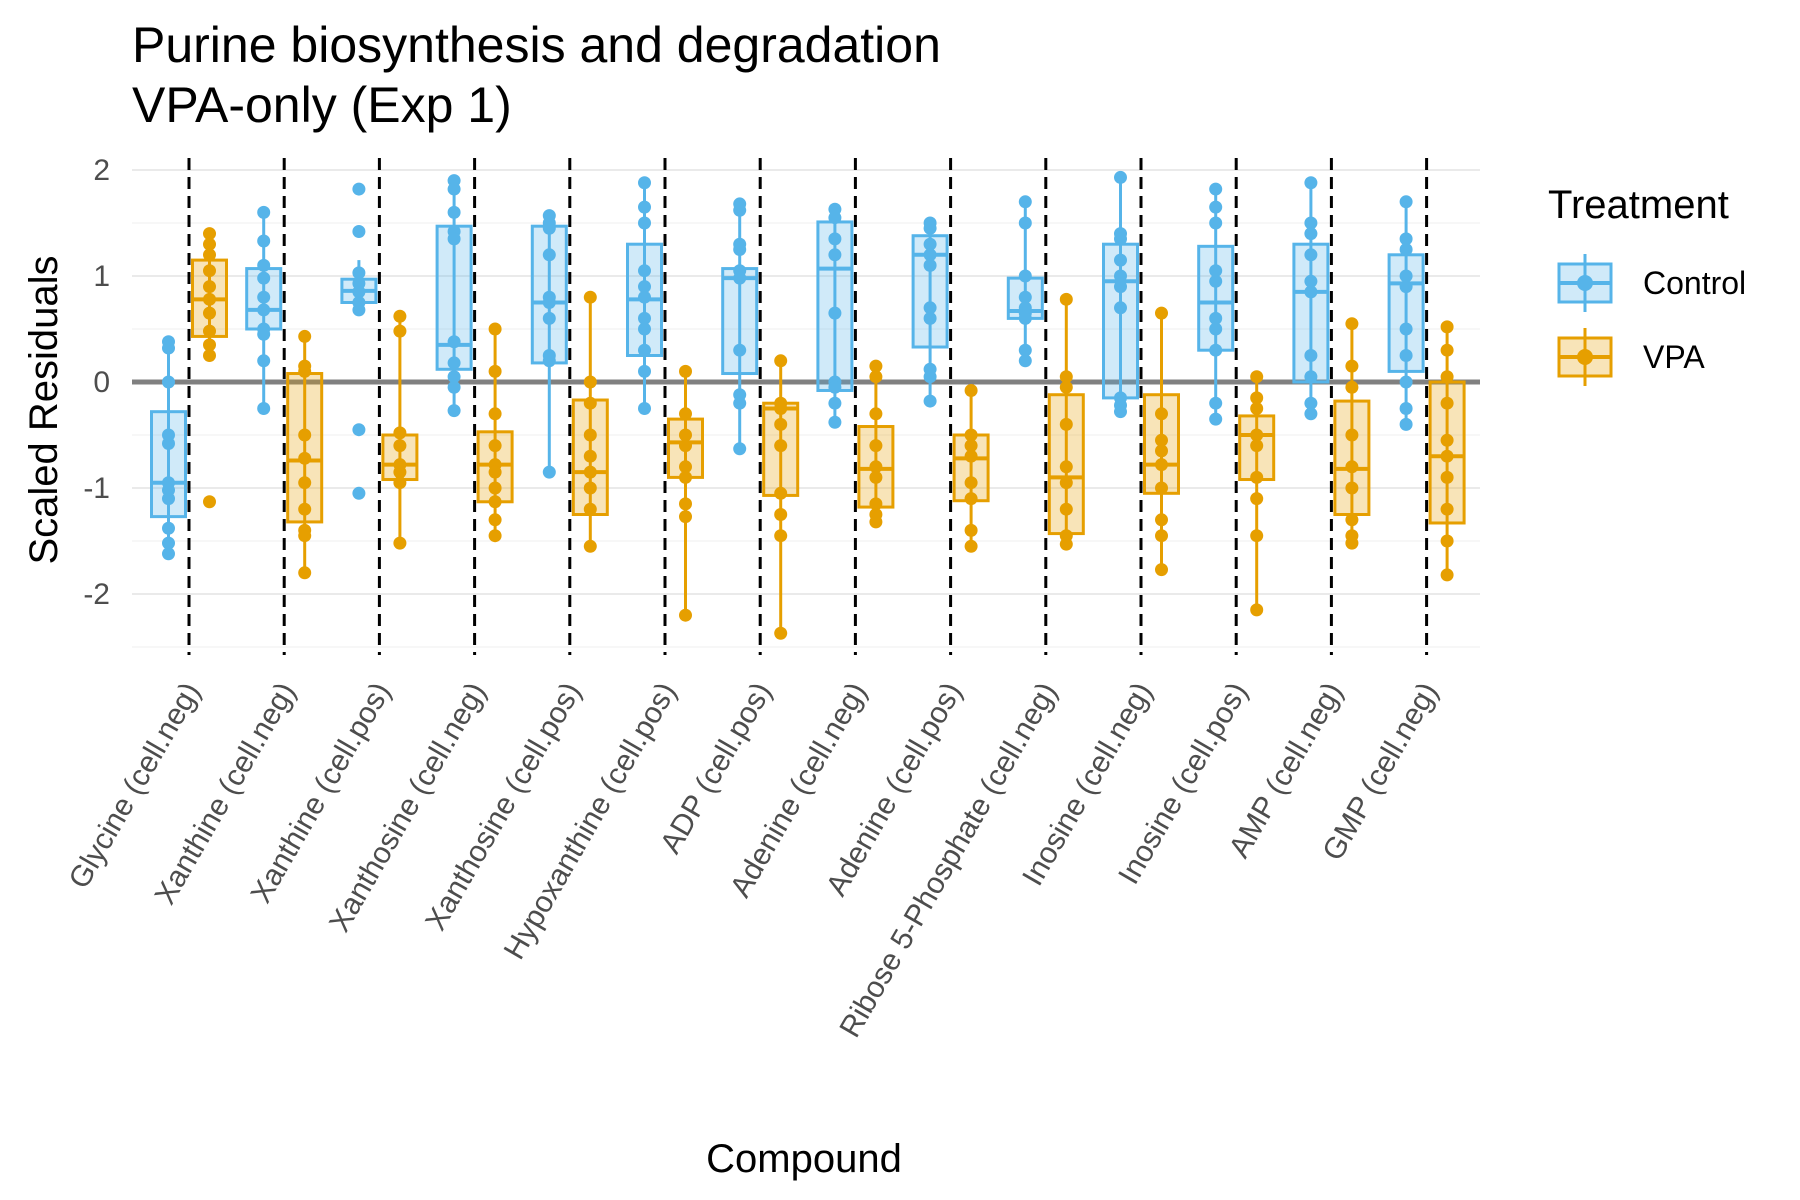 Image resolution: width=1800 pixels, height=1200 pixels. Describe the element at coordinates (1651, 283) in the screenshot. I see `legend-item-control: Control` at that location.